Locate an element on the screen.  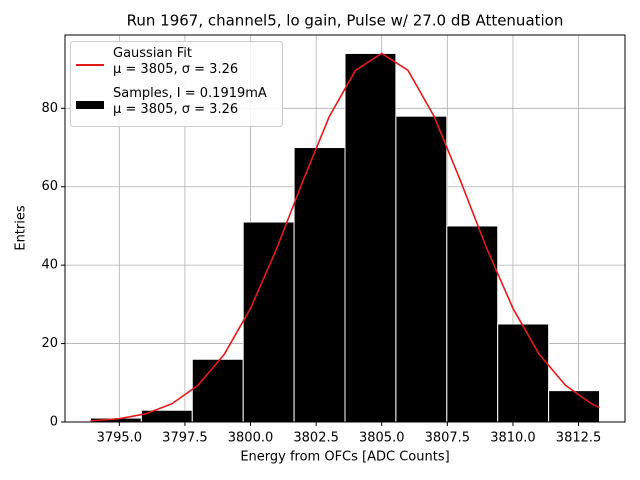
x-tick-label: 3797.5 is located at coordinates (185, 438).